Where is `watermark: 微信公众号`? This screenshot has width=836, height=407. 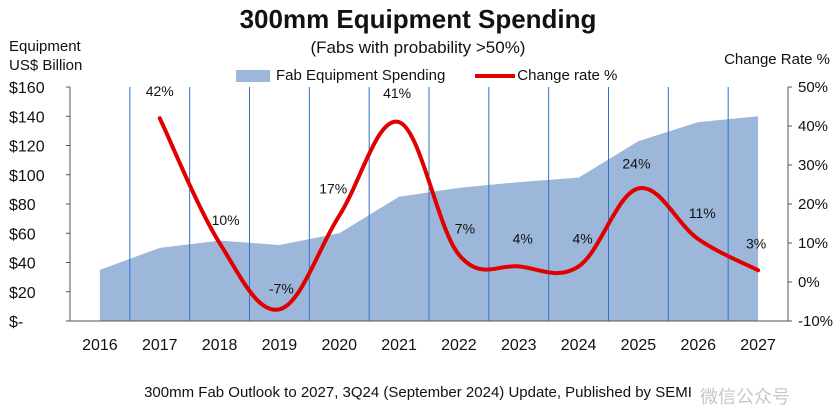 watermark: 微信公众号 is located at coordinates (745, 397).